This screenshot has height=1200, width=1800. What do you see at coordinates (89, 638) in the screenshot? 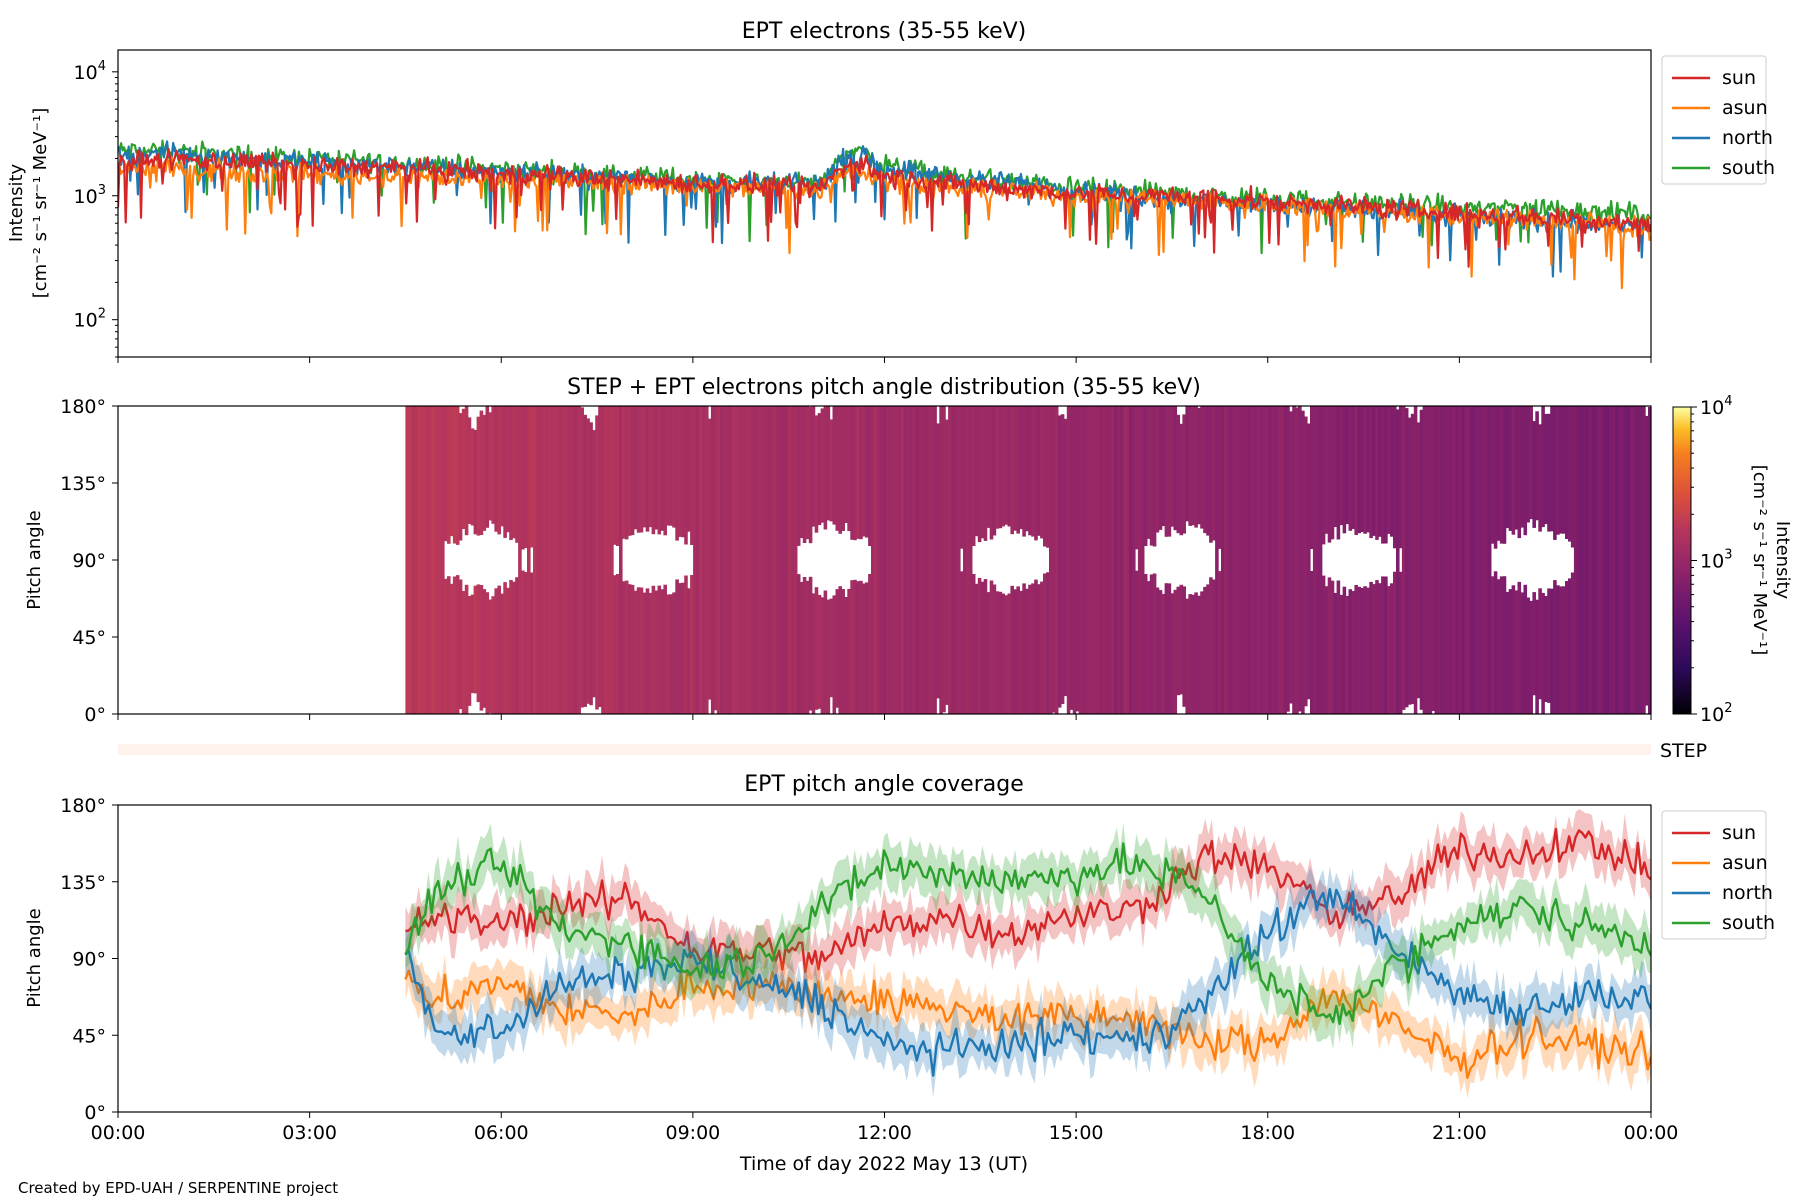
I see `y-tick-label: 45°` at bounding box center [89, 638].